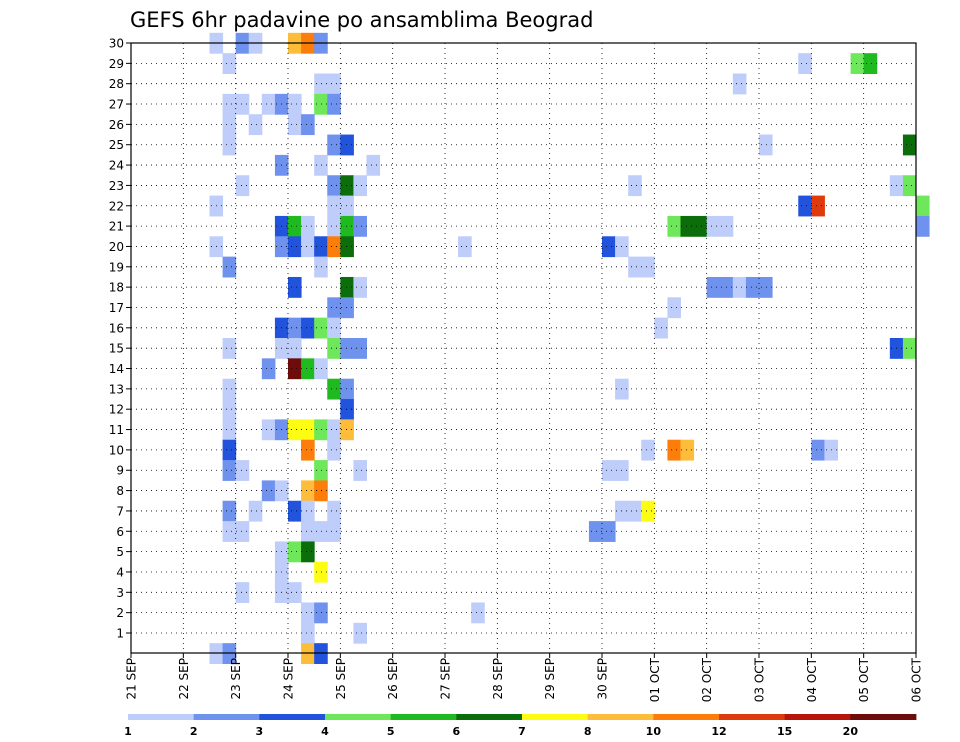  What do you see at coordinates (116, 369) in the screenshot?
I see `y-tick-label: 14` at bounding box center [116, 369].